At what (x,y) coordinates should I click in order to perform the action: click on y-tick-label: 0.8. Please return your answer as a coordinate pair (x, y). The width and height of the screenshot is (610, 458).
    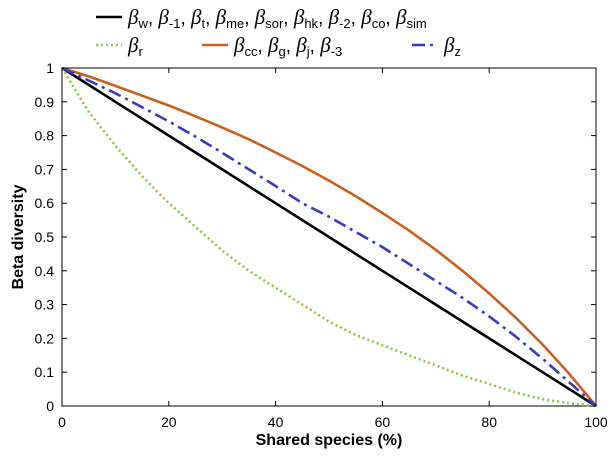
    Looking at the image, I should click on (45, 136).